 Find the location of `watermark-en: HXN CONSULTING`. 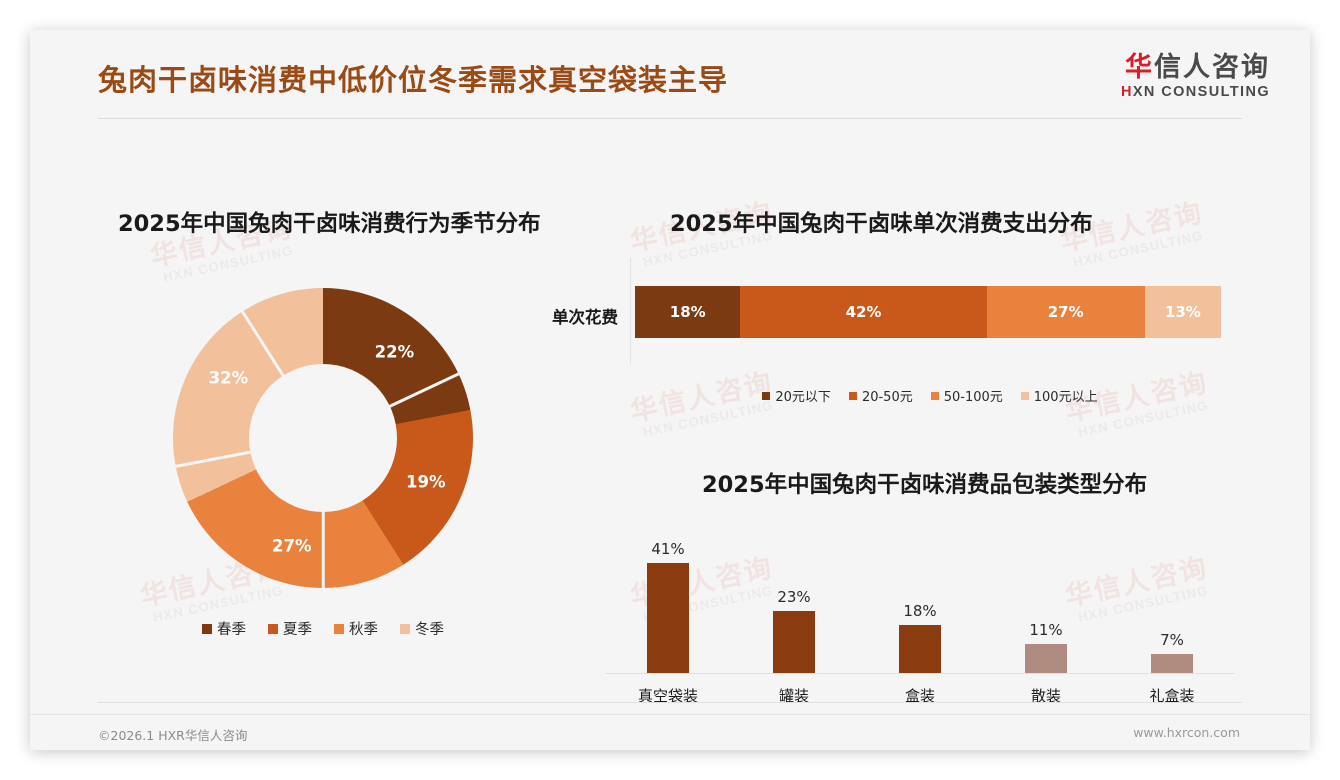

watermark-en: HXN CONSULTING is located at coordinates (228, 263).